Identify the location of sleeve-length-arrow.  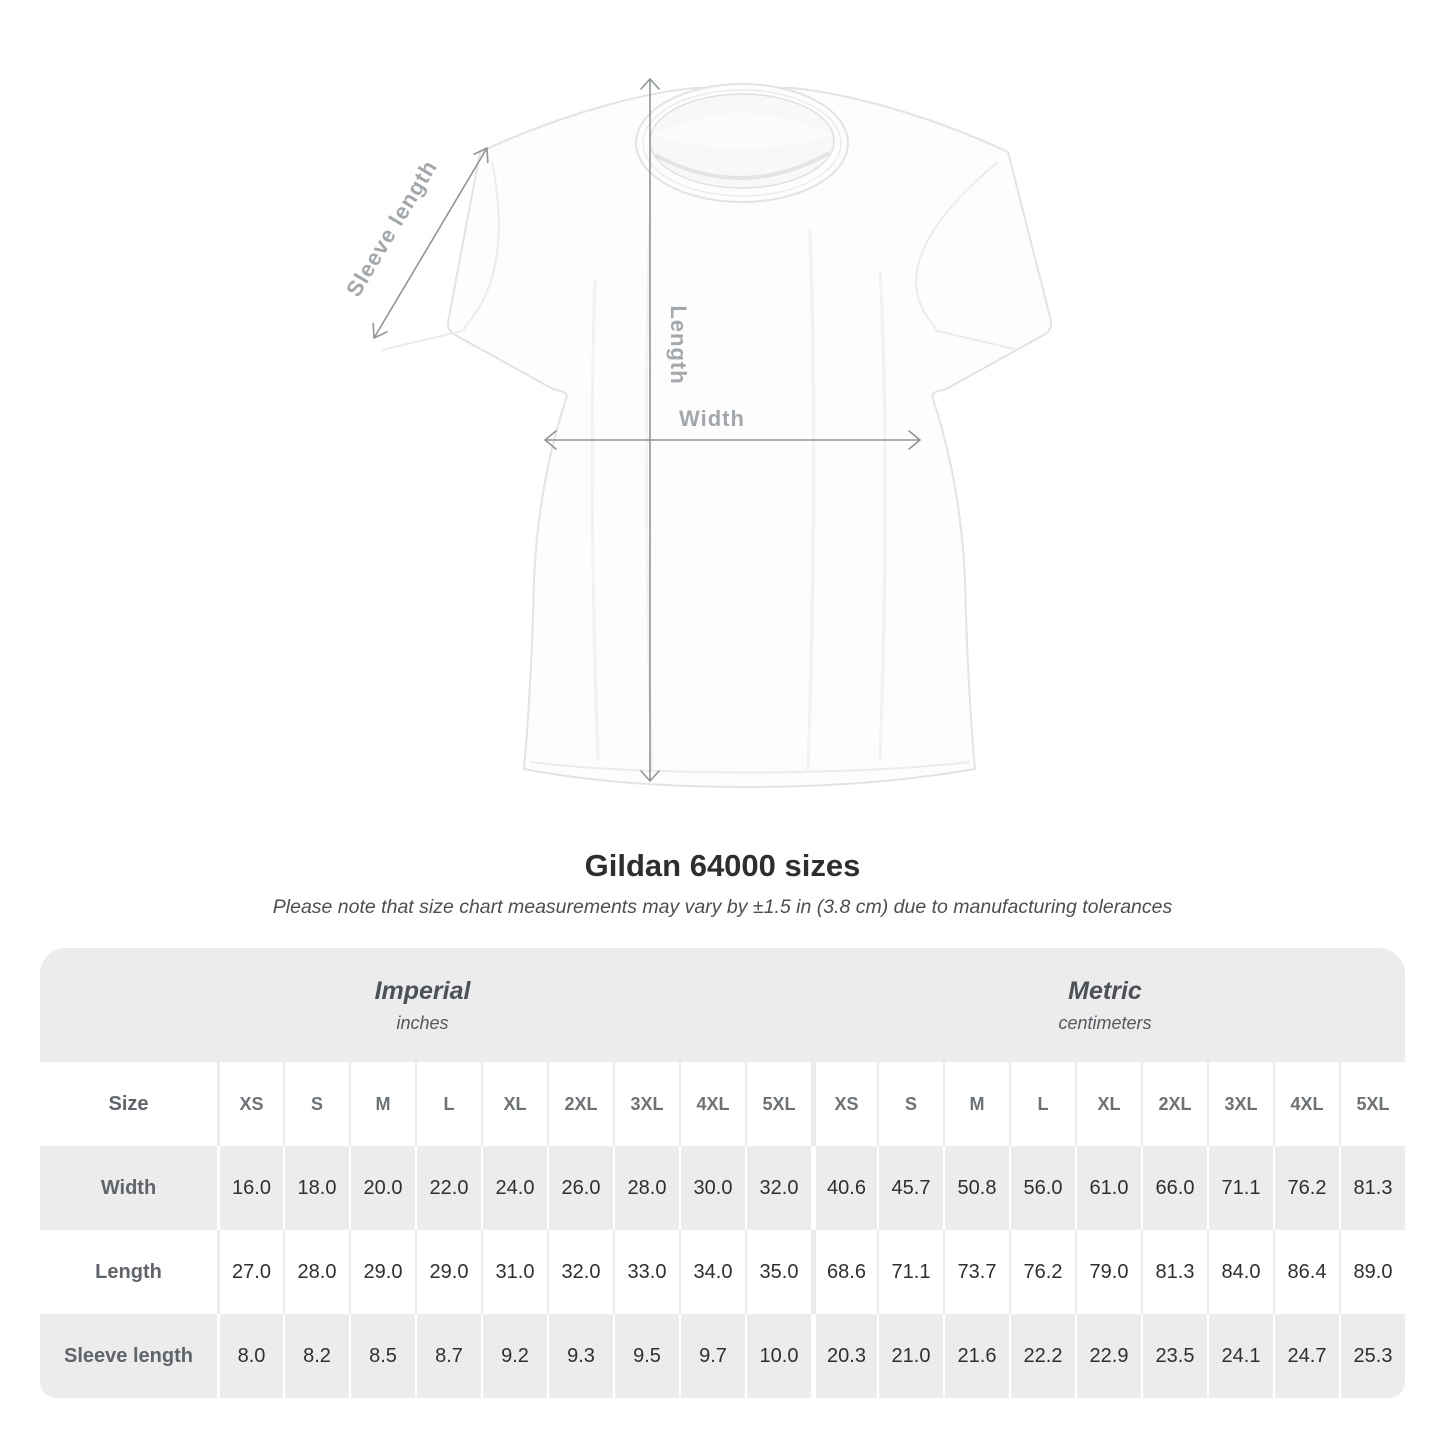
(430, 243).